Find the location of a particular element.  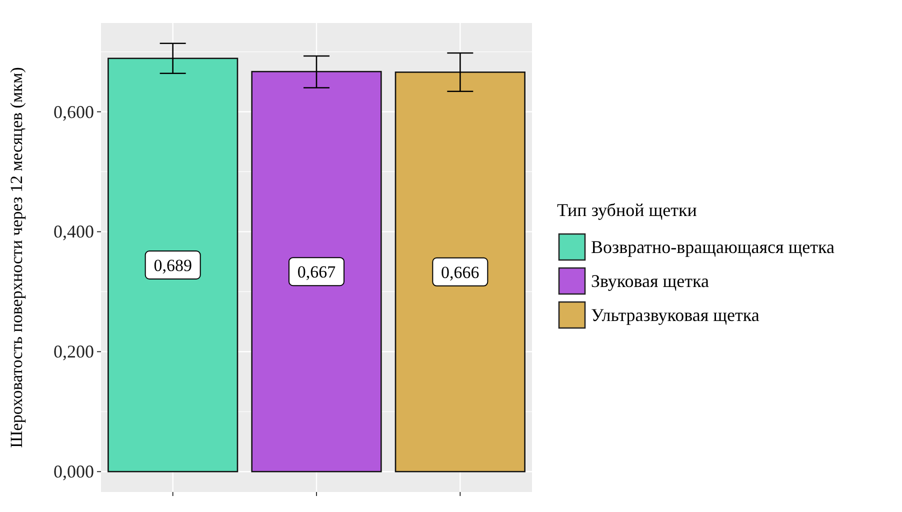

y-tick-label: 0,400 is located at coordinates (74, 232).